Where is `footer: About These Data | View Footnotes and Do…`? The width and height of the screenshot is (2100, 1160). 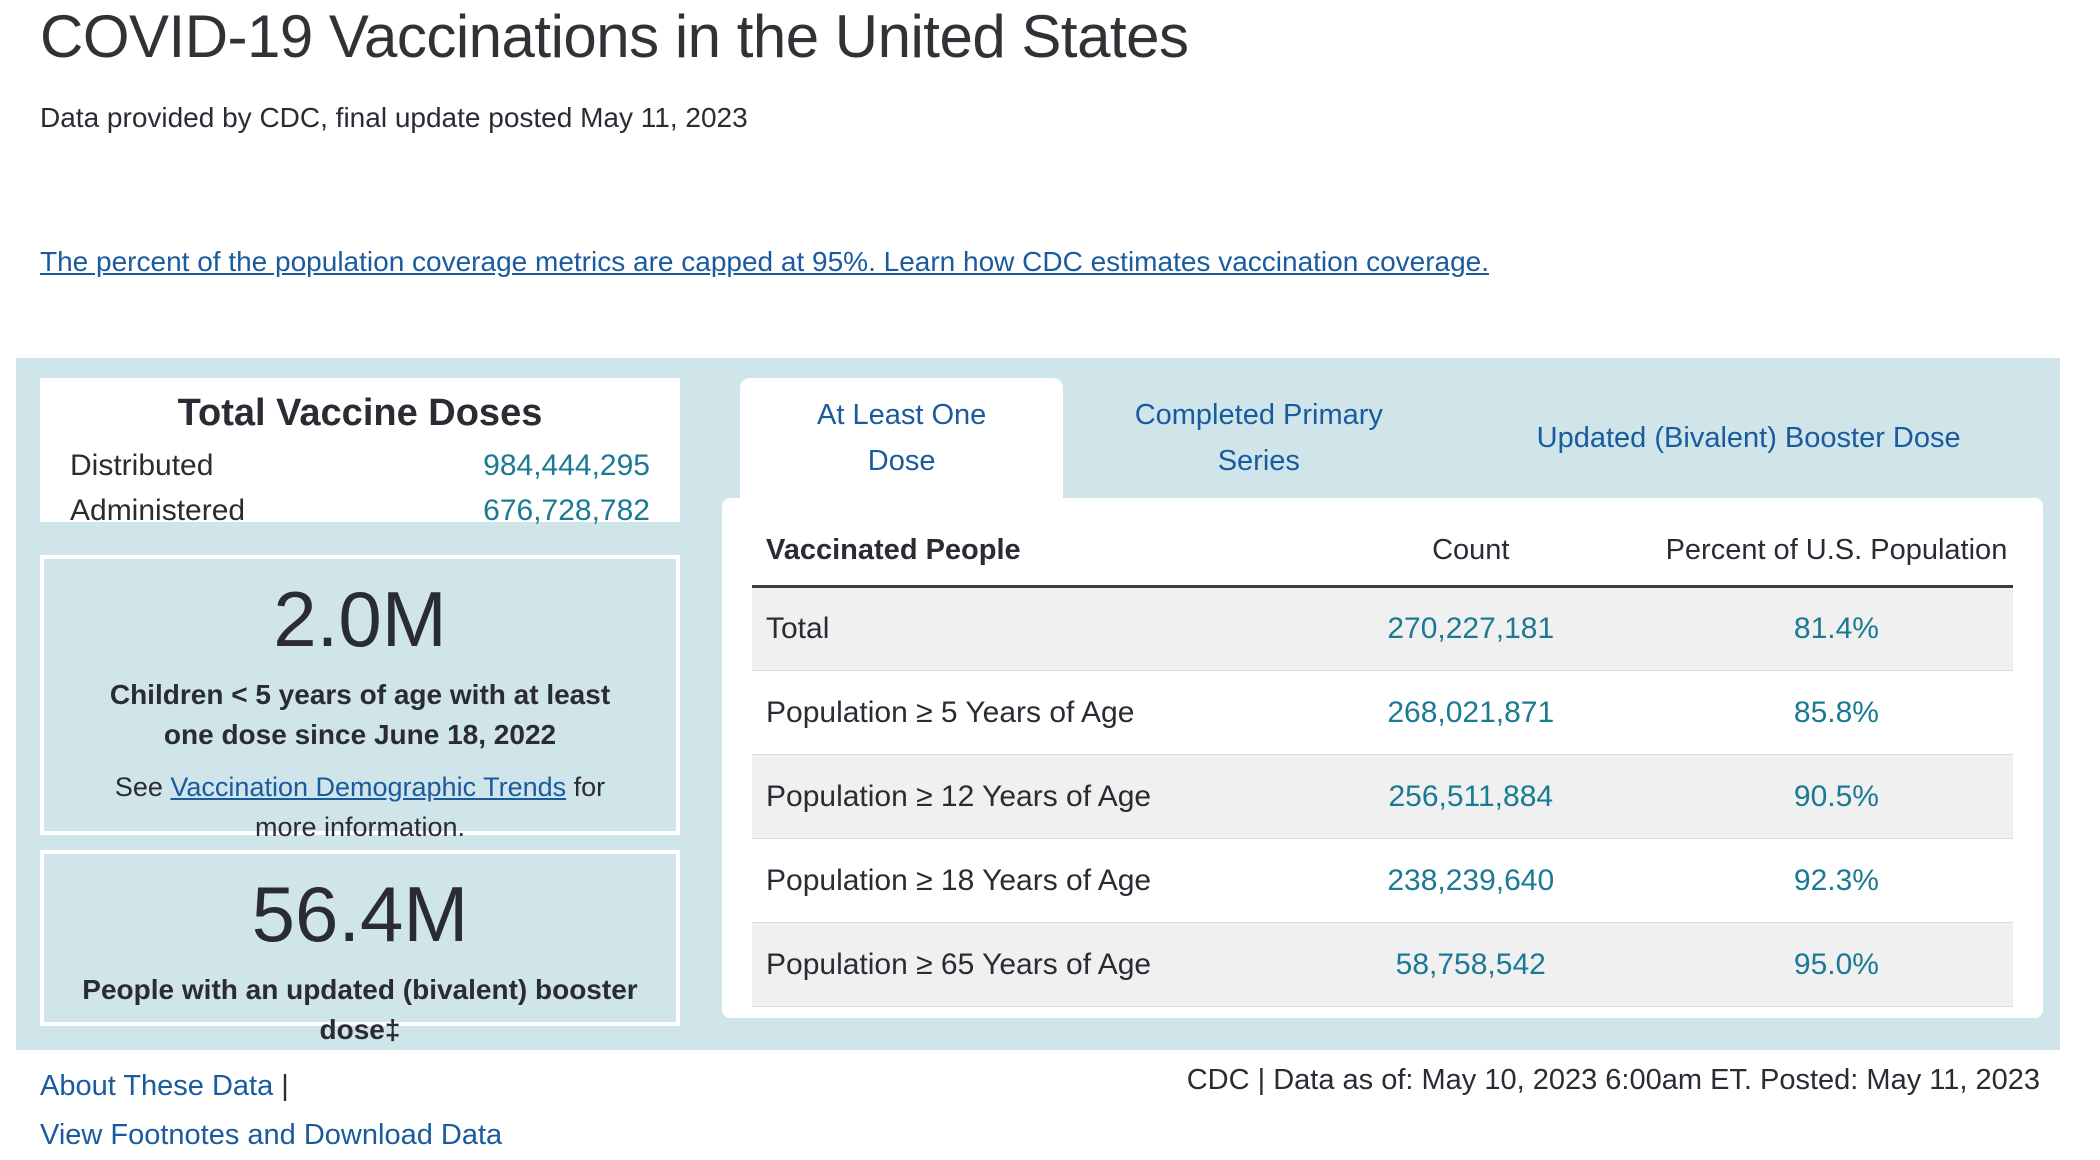 footer: About These Data | View Footnotes and Do… is located at coordinates (1040, 1111).